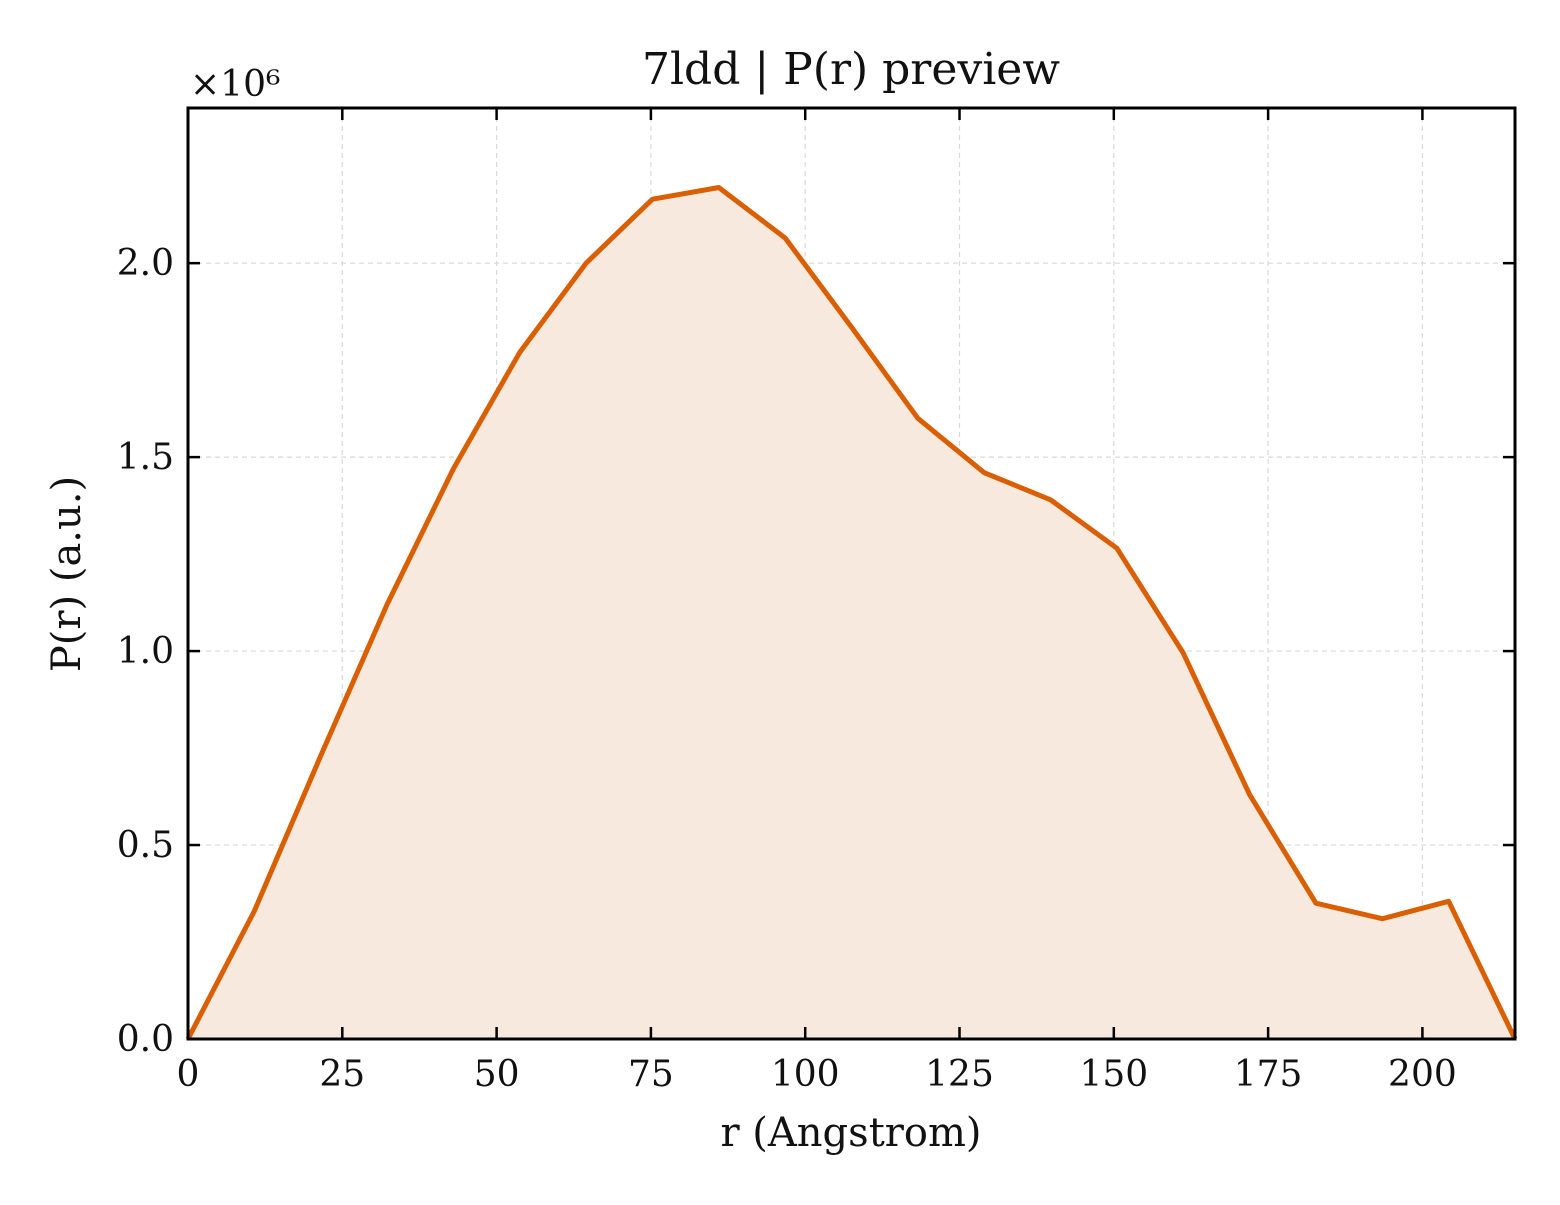 The height and width of the screenshot is (1205, 1560). I want to click on x-axis-label: r (Angstrom), so click(850, 1133).